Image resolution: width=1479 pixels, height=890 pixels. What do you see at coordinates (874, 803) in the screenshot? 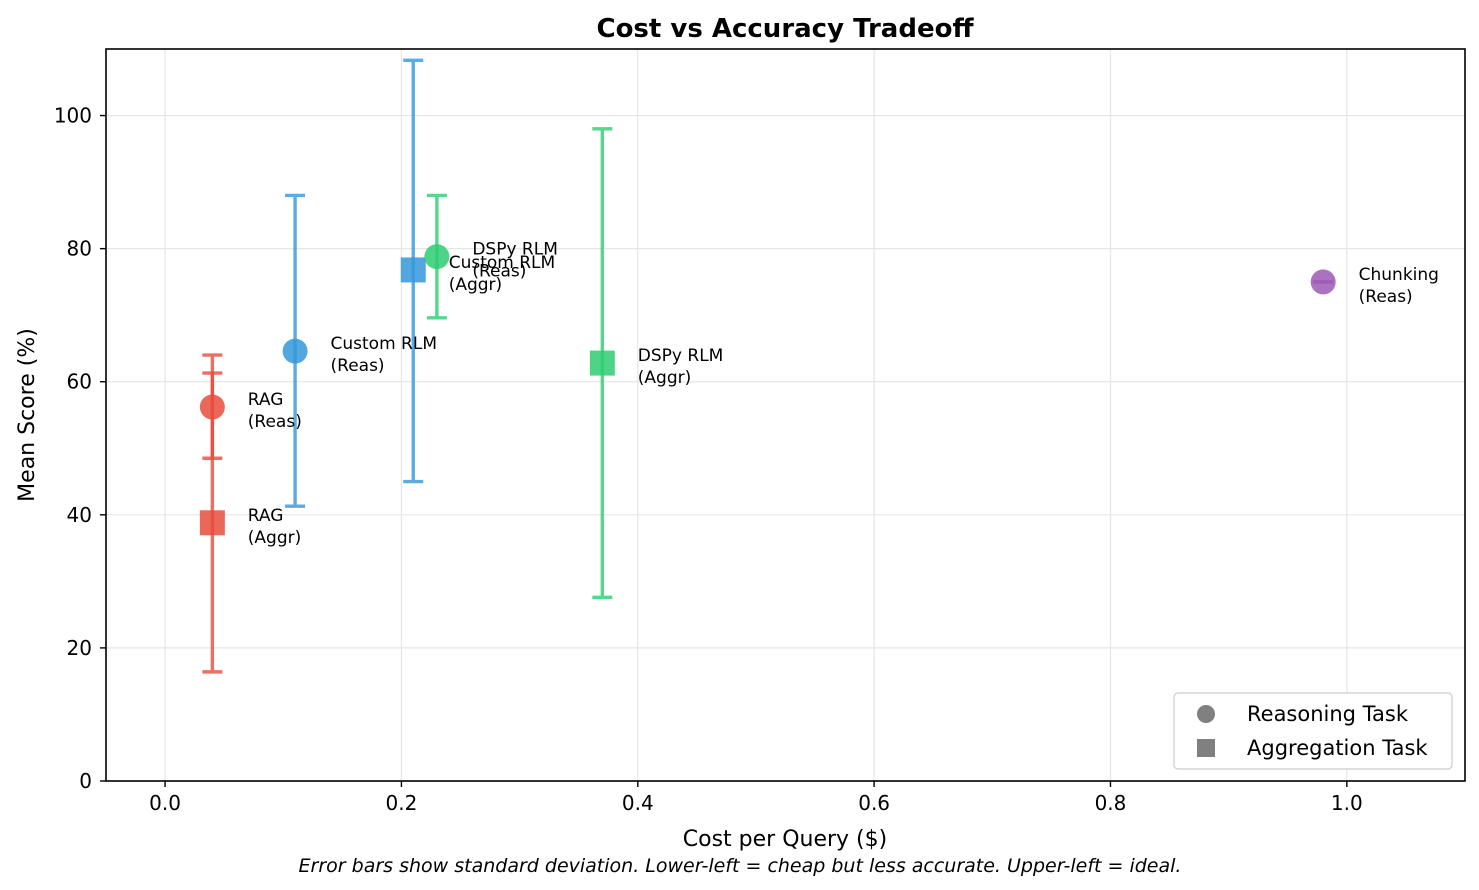
I see `x-tick-label: 0.6` at bounding box center [874, 803].